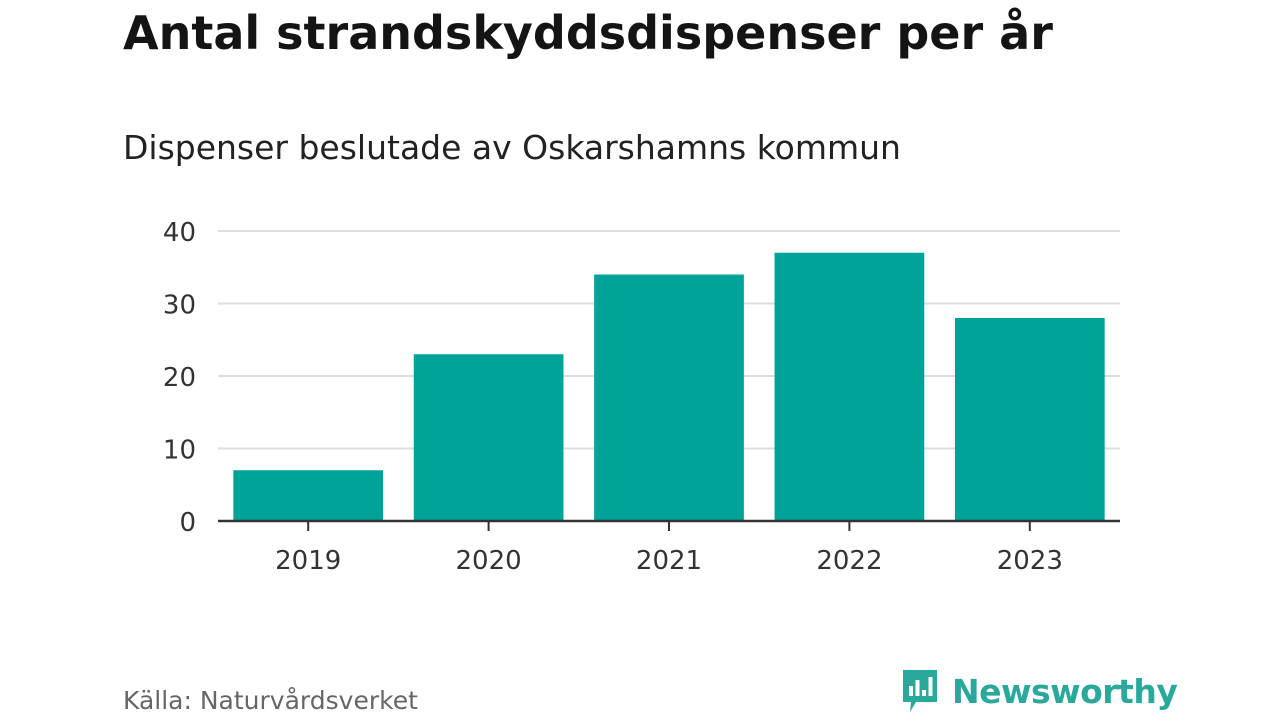  Describe the element at coordinates (669, 561) in the screenshot. I see `x-tick-label: 2021` at that location.